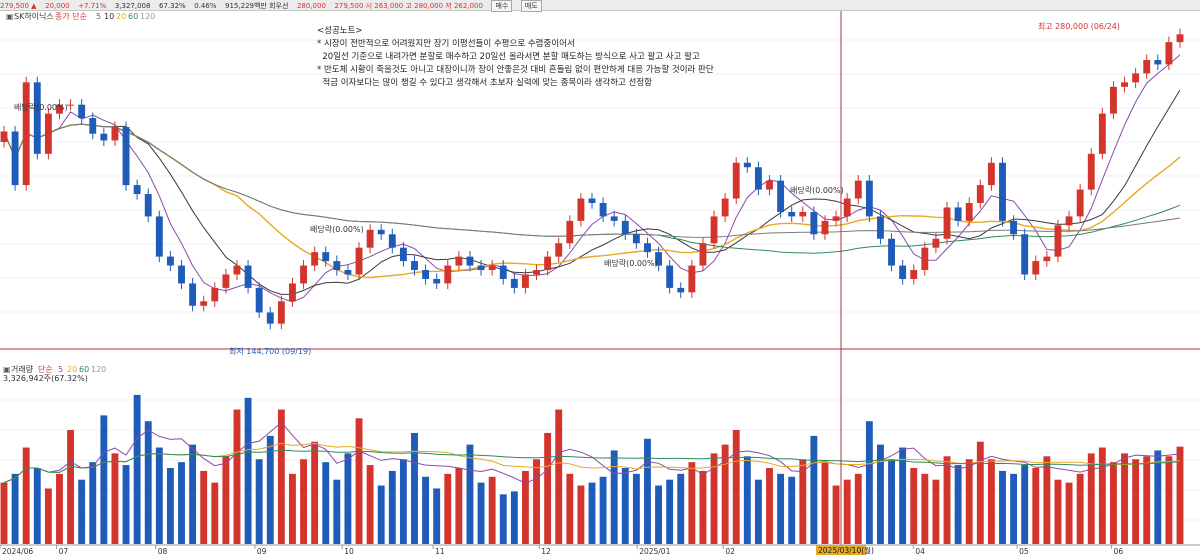  What do you see at coordinates (163, 551) in the screenshot?
I see `x-tick-label: 08` at bounding box center [163, 551].